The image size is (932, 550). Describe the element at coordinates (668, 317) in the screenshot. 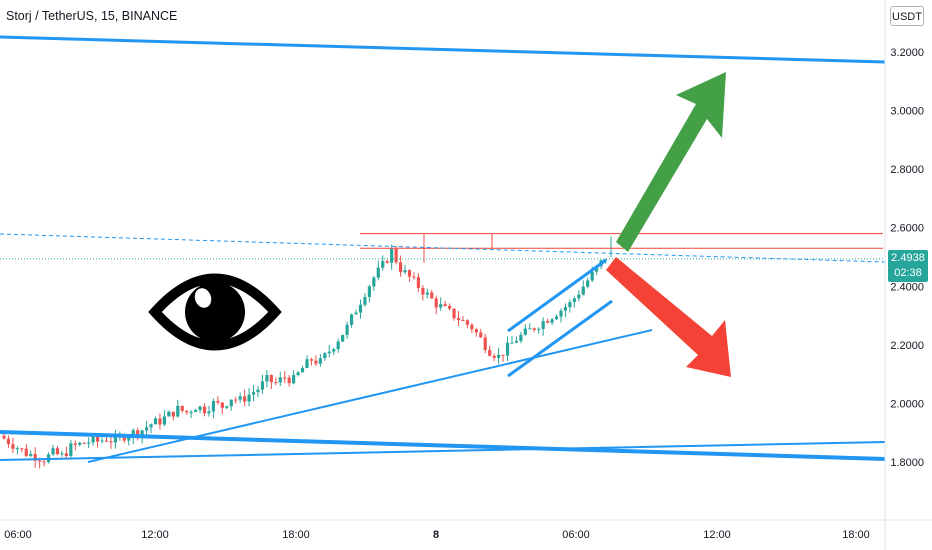

I see `red-down-arrow-icon` at that location.